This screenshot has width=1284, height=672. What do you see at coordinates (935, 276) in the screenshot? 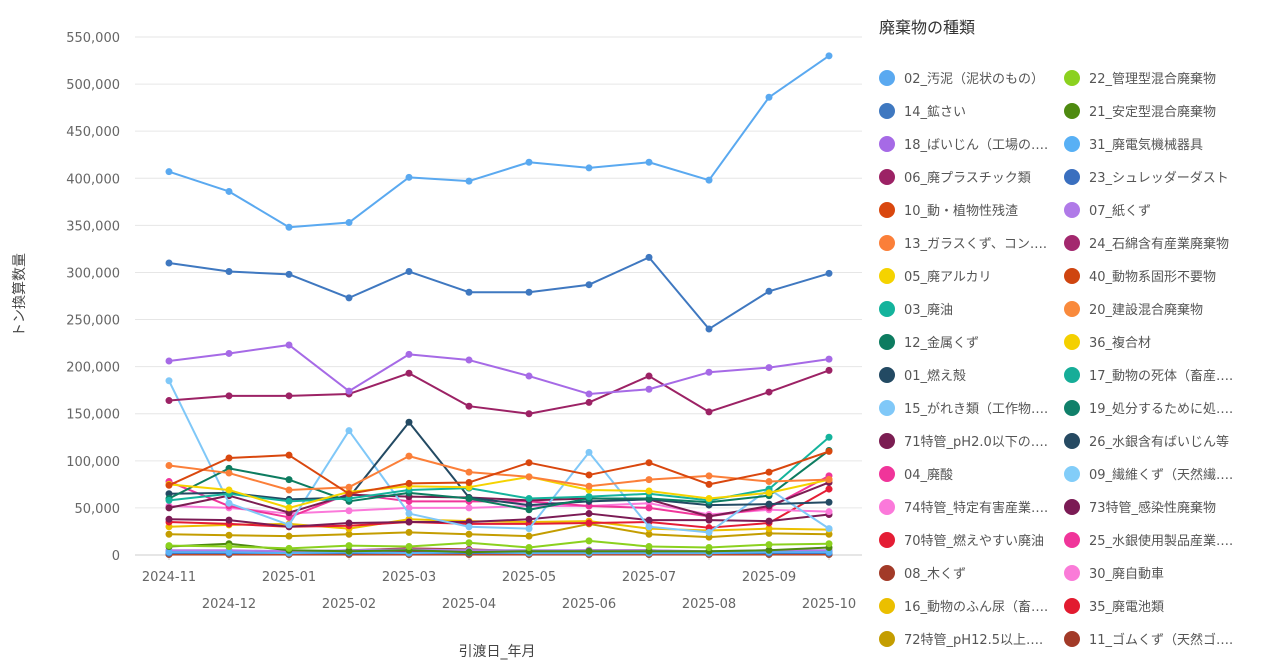
I see `legend-item: 05_廃アルカリ` at bounding box center [935, 276].